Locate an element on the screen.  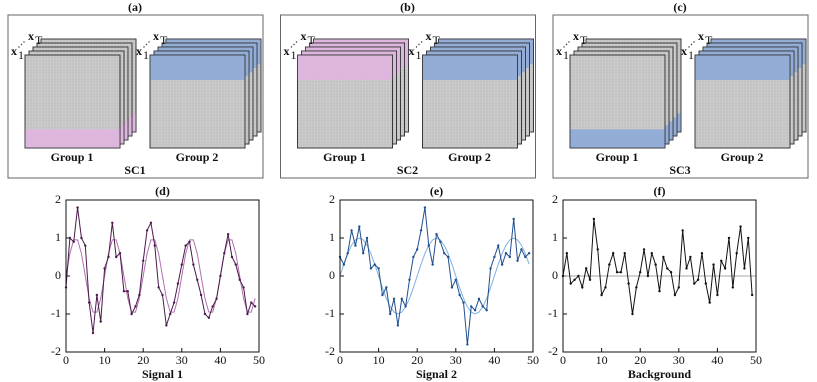
y-tick-label: 0 is located at coordinates (555, 275).